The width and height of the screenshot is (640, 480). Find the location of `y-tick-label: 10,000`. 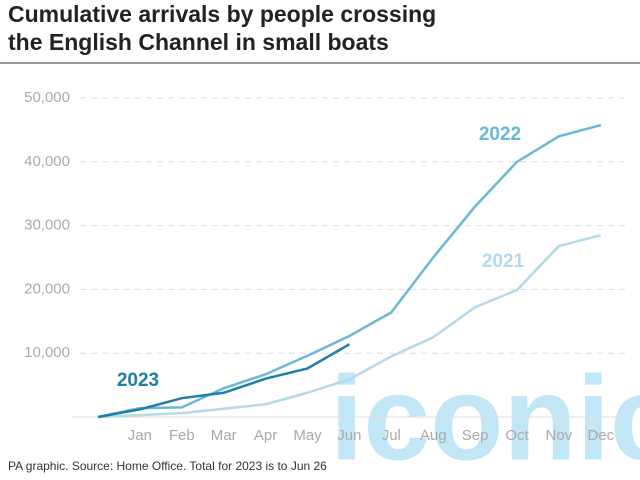

y-tick-label: 10,000 is located at coordinates (47, 352).